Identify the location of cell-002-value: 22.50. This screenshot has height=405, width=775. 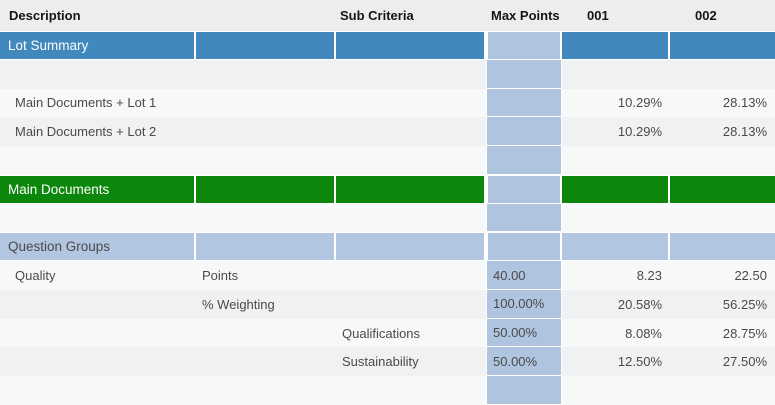
(722, 275).